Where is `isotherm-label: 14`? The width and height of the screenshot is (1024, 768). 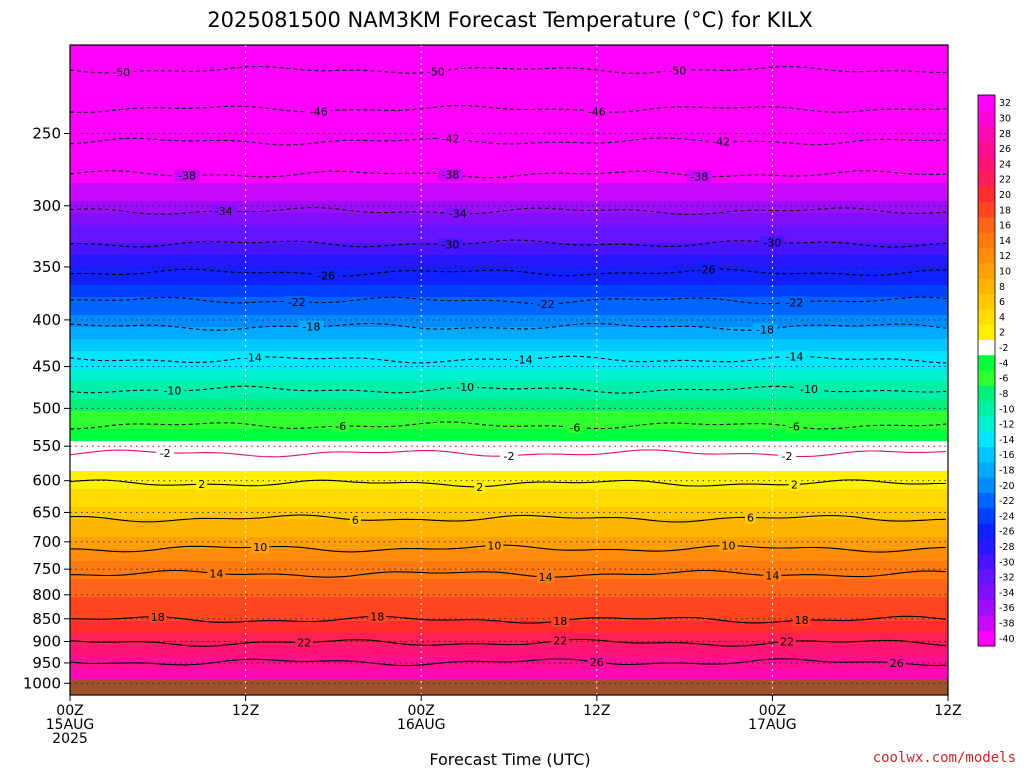 isotherm-label: 14 is located at coordinates (546, 577).